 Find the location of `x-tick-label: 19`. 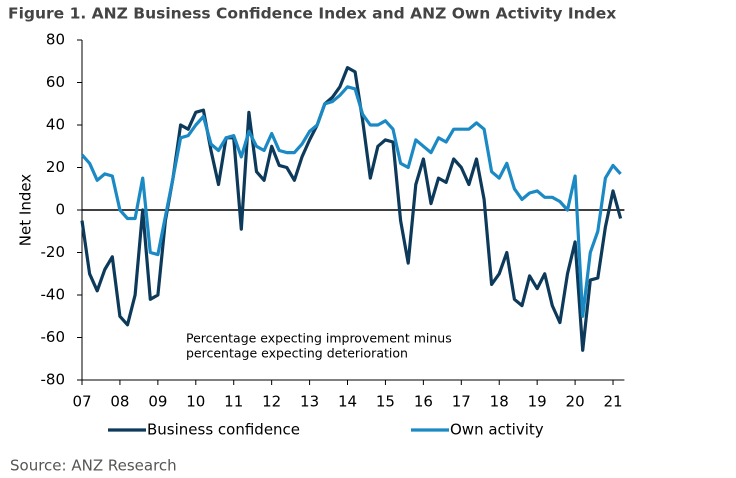

x-tick-label: 19 is located at coordinates (537, 402).